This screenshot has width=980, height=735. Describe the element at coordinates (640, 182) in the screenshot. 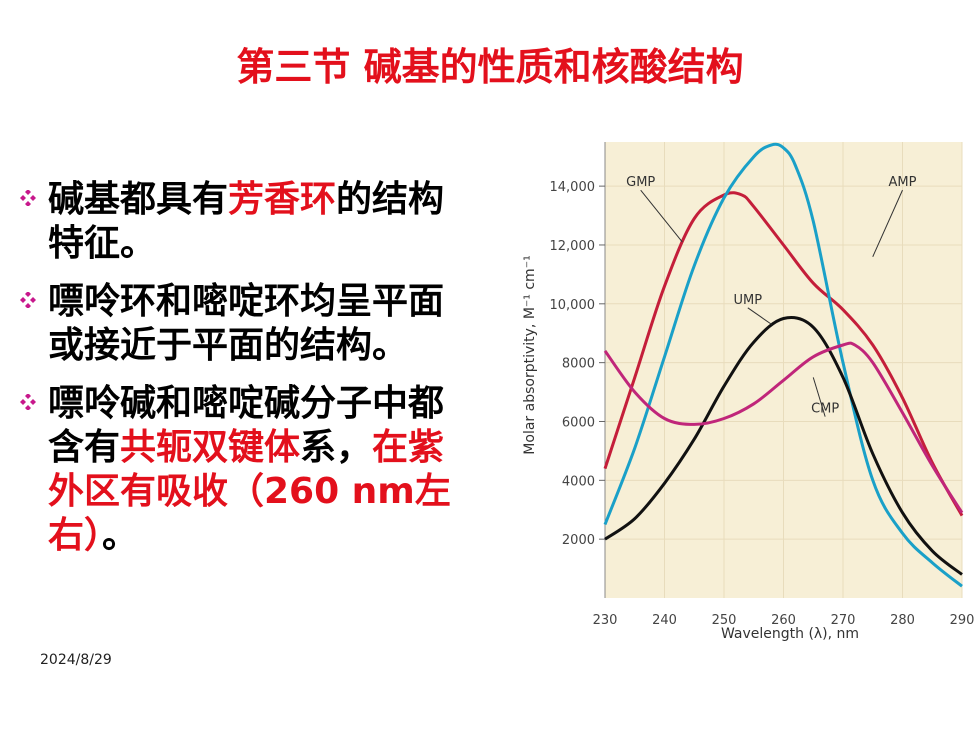

I see `series-label-gmp: GMP` at that location.